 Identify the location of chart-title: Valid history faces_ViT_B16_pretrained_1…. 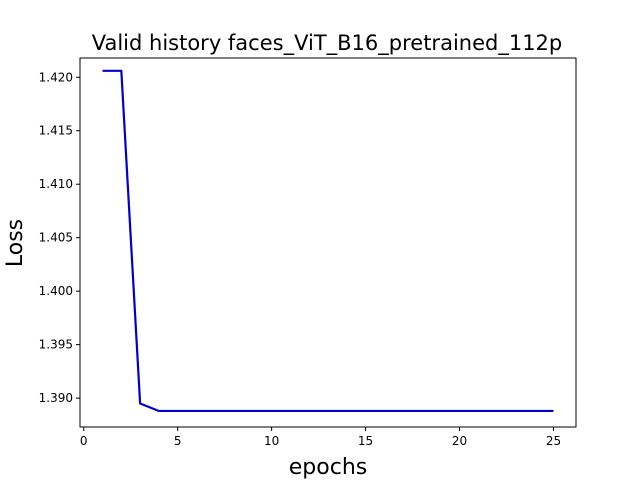
(327, 43).